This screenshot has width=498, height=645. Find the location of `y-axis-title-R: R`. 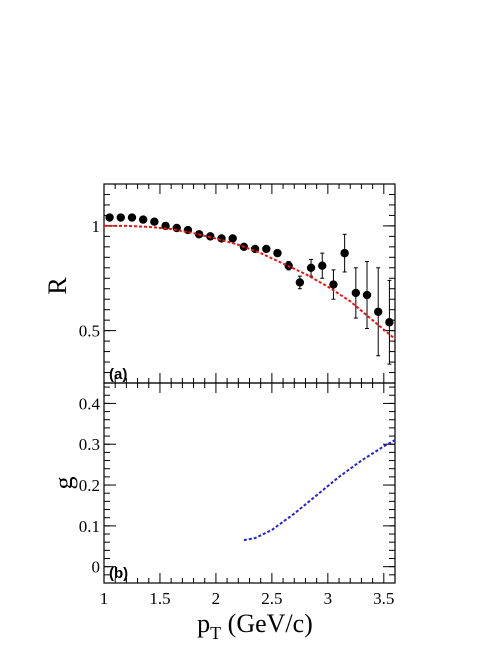

y-axis-title-R: R is located at coordinates (57, 286).